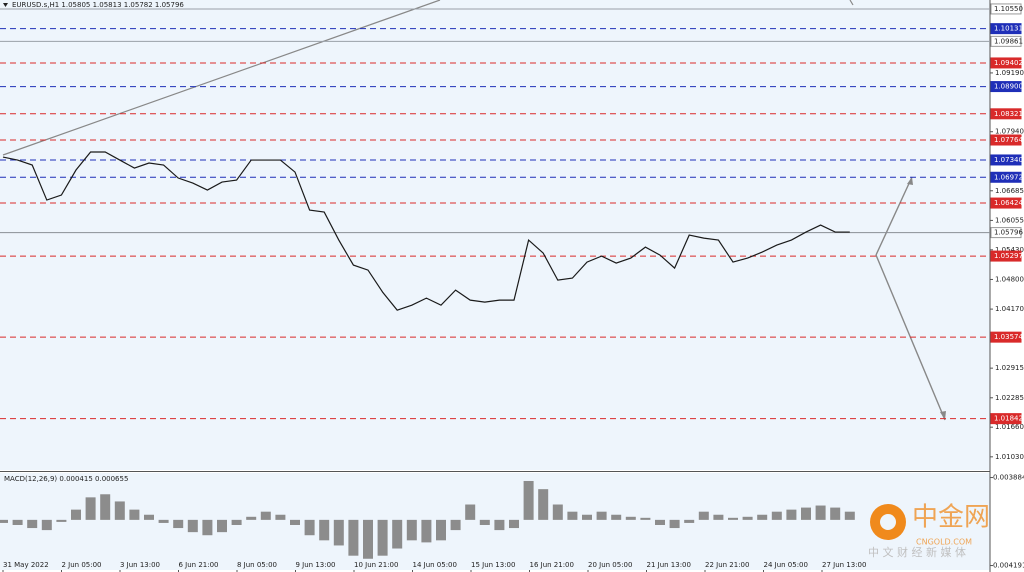  What do you see at coordinates (1009, 427) in the screenshot?
I see `y-tick-label: 1.01660` at bounding box center [1009, 427].